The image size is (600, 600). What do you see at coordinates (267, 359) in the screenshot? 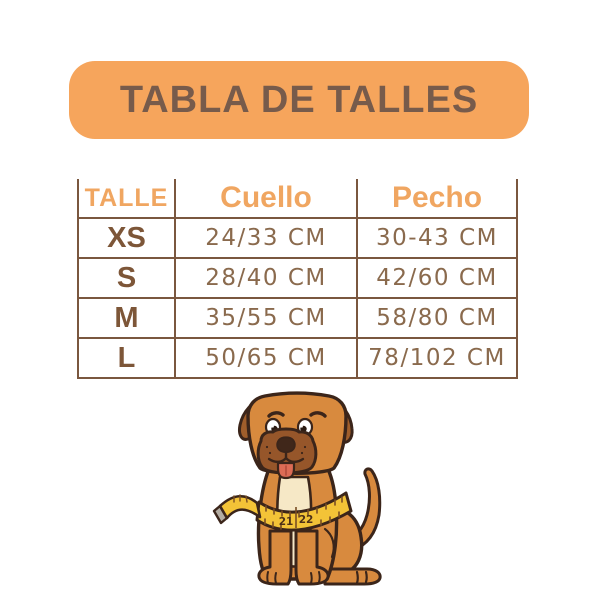
I see `cuello-cell-l: 50/65 CM` at bounding box center [267, 359].